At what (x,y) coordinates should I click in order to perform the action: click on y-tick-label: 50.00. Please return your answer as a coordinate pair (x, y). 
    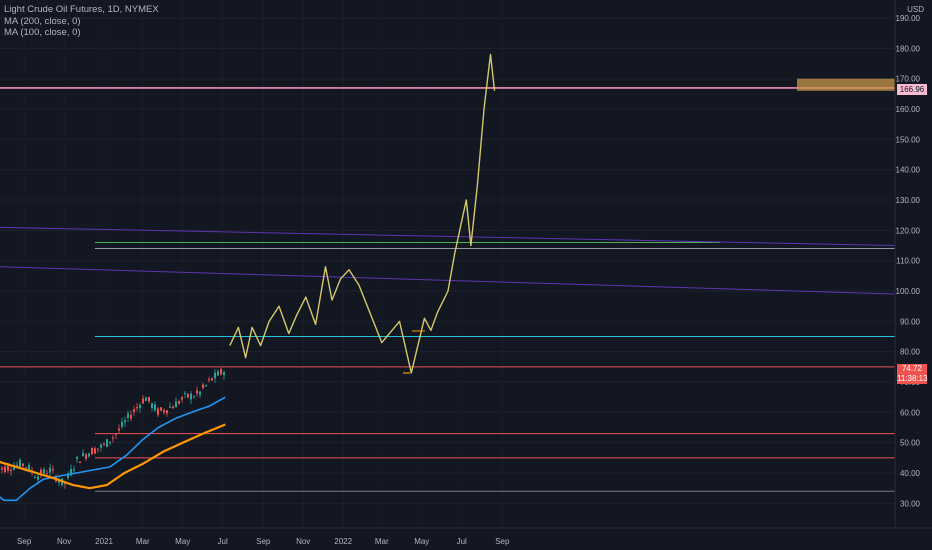
    Looking at the image, I should click on (910, 443).